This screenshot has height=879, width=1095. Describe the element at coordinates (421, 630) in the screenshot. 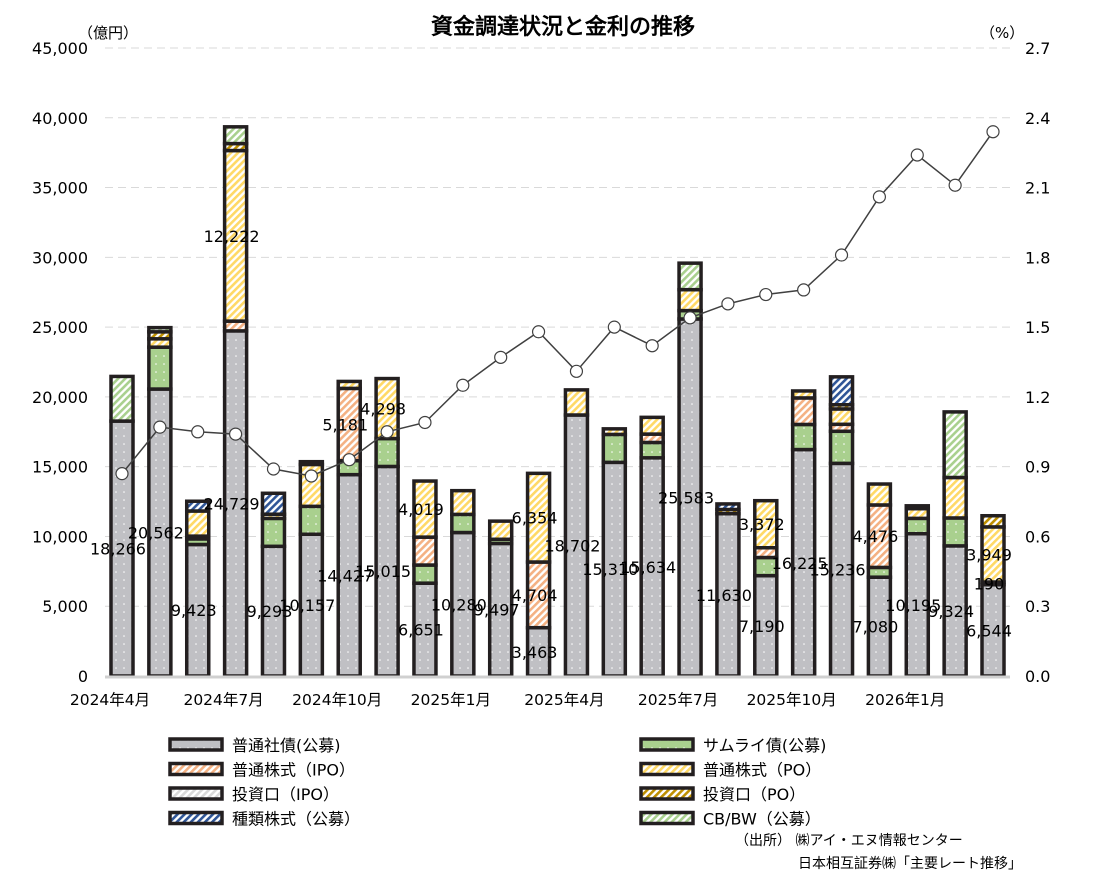

I see `data-label: 6,651` at that location.